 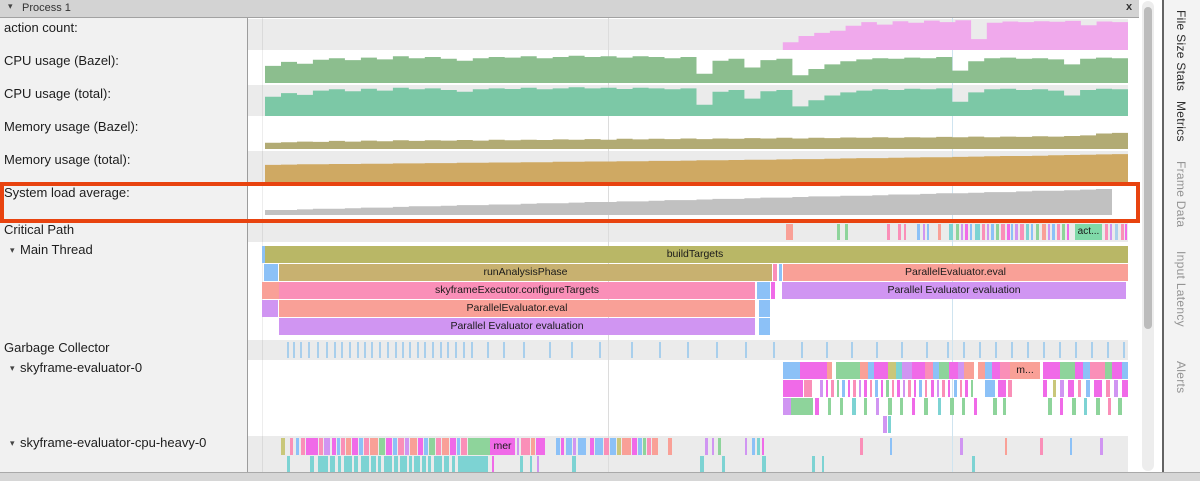 What do you see at coordinates (696, 100) in the screenshot?
I see `counter-chart-cpu-usage-total` at bounding box center [696, 100].